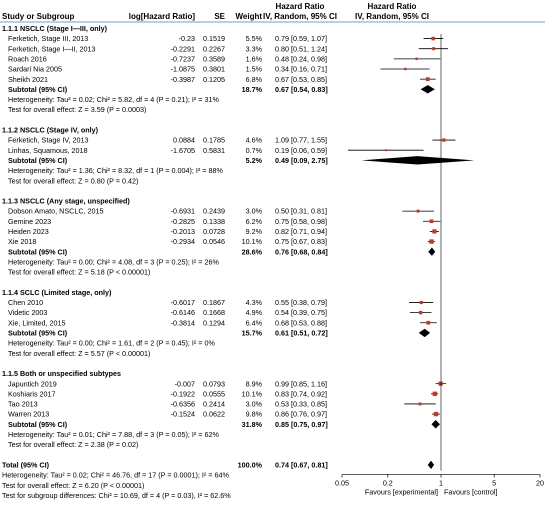 The image size is (550, 515). I want to click on study-log-hr: -0.2934, so click(183, 241).